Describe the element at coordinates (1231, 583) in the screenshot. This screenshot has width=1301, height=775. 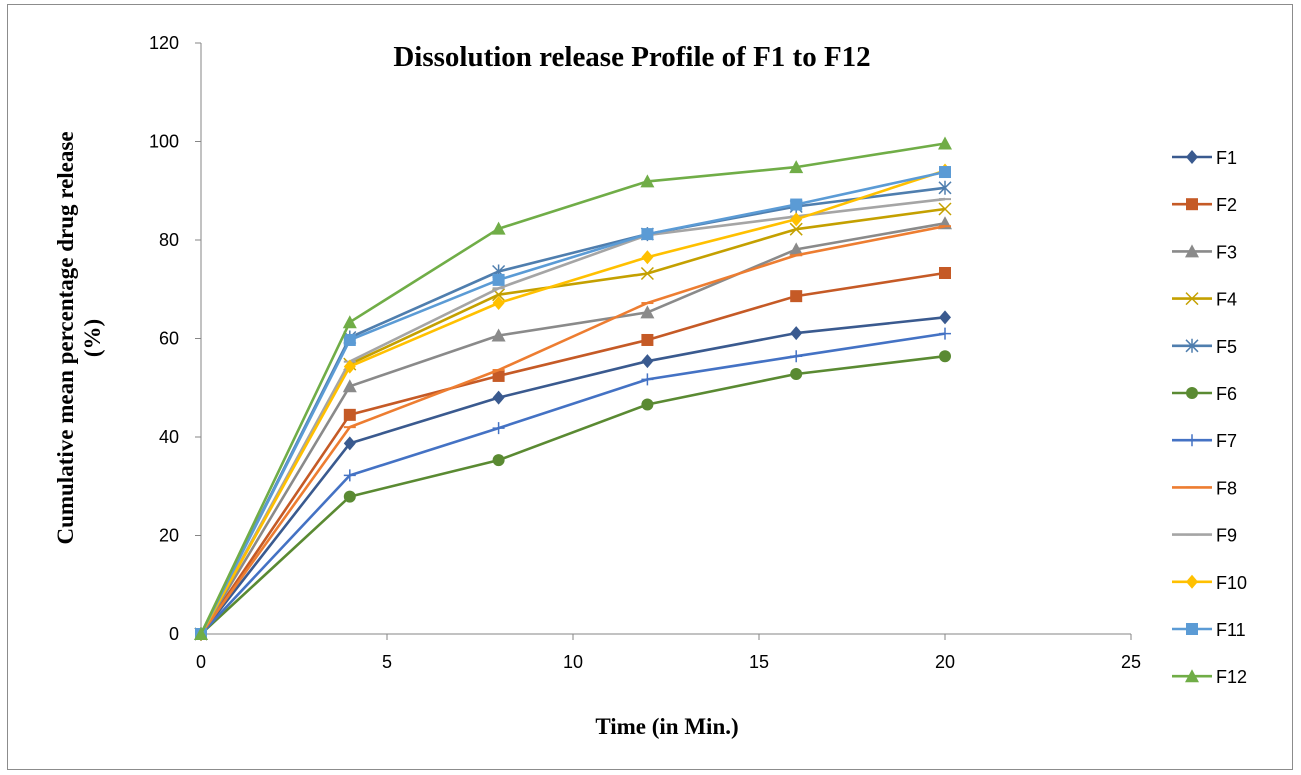
I see `legend-label: F10` at that location.